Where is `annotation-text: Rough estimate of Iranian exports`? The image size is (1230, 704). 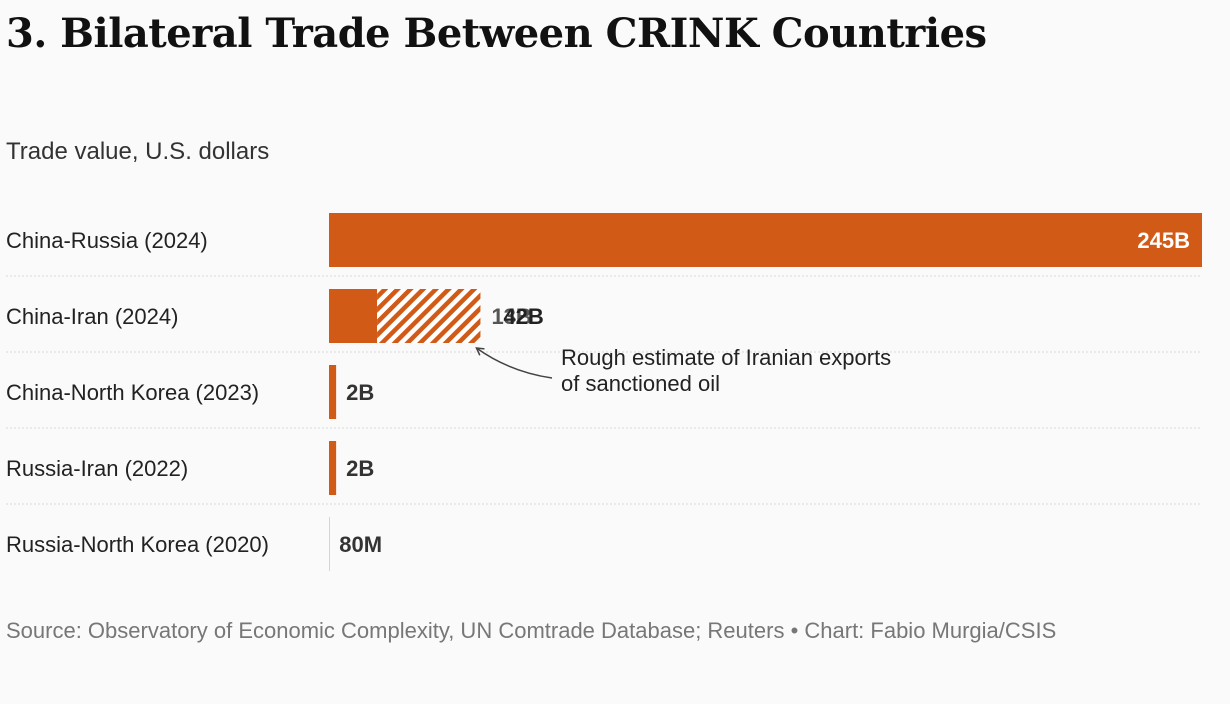 annotation-text: Rough estimate of Iranian exports is located at coordinates (726, 357).